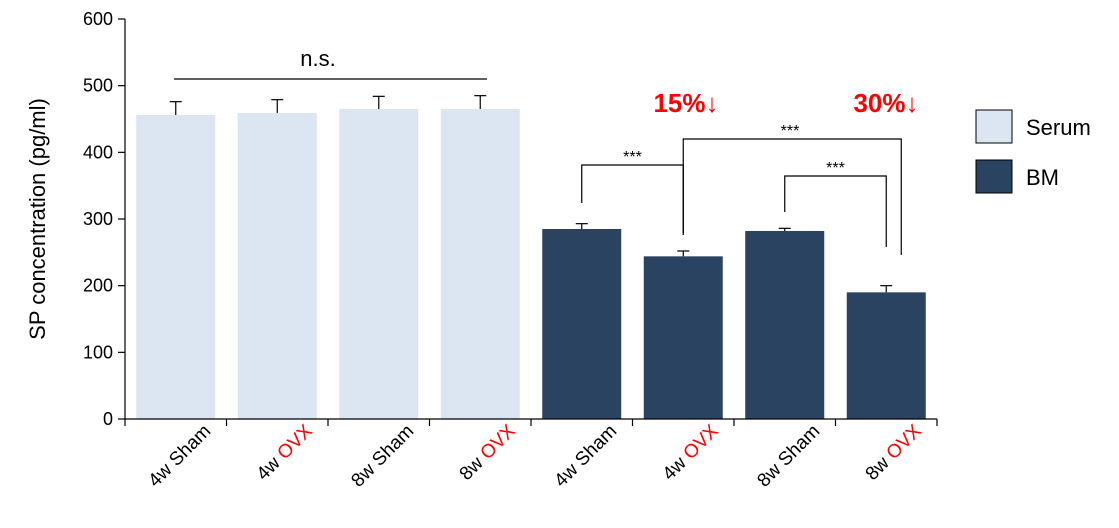 This screenshot has height=528, width=1119. I want to click on y-tick-label: 100, so click(98, 352).